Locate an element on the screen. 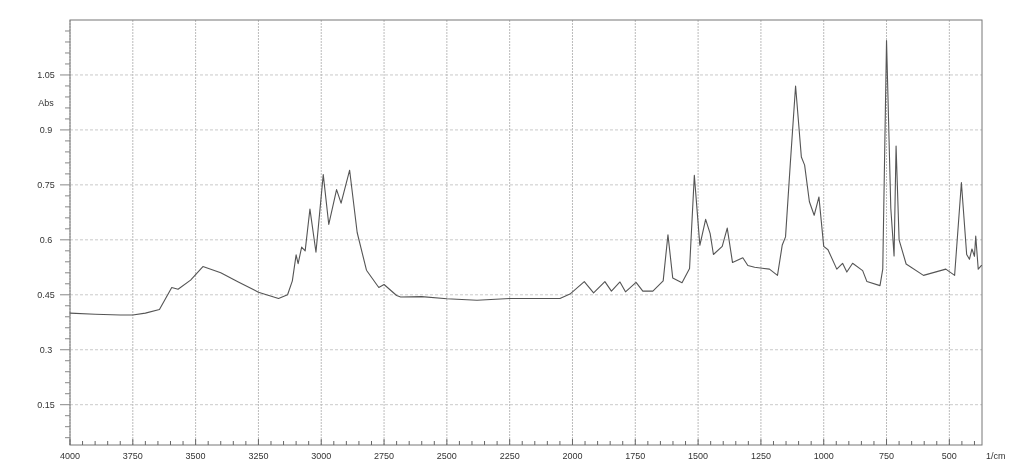 The width and height of the screenshot is (1030, 475). x-tick-label: 1250 is located at coordinates (760, 456).